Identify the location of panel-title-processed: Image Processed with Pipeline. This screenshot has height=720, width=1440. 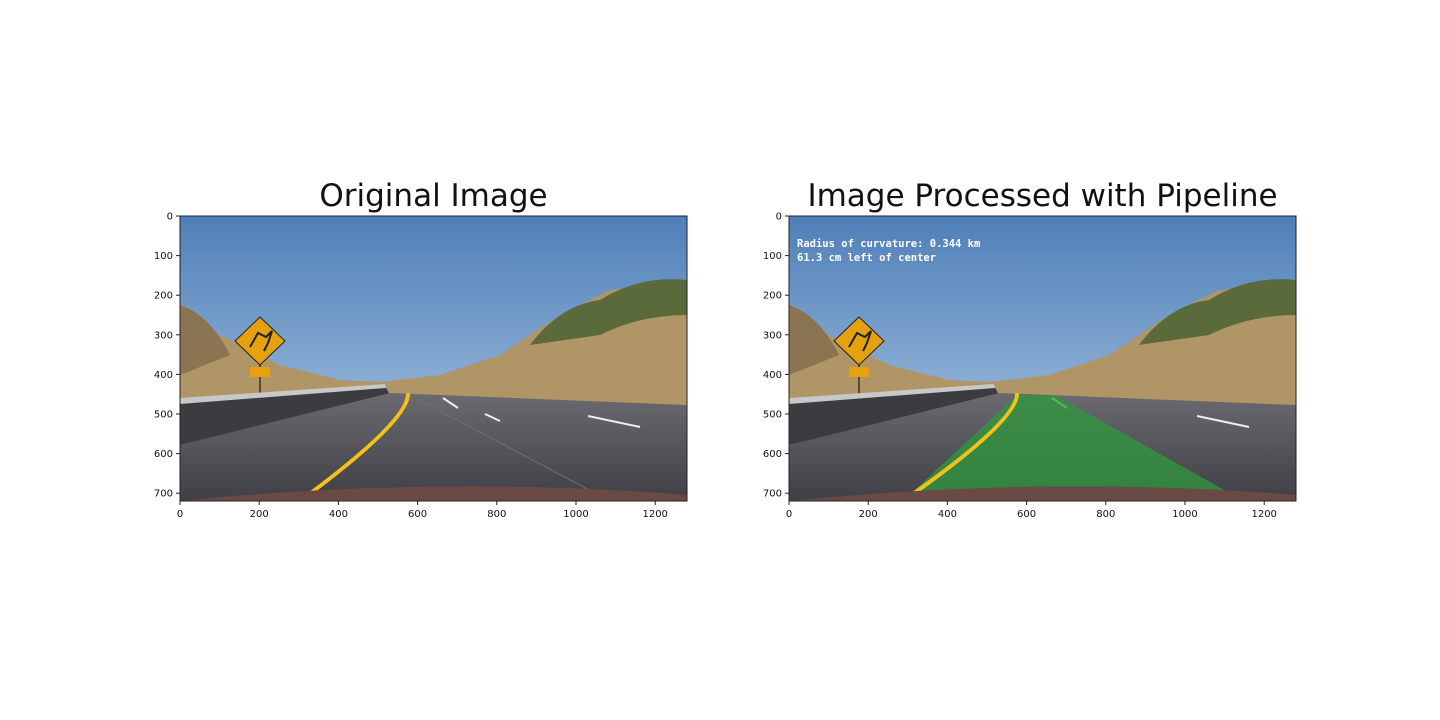
(1042, 196).